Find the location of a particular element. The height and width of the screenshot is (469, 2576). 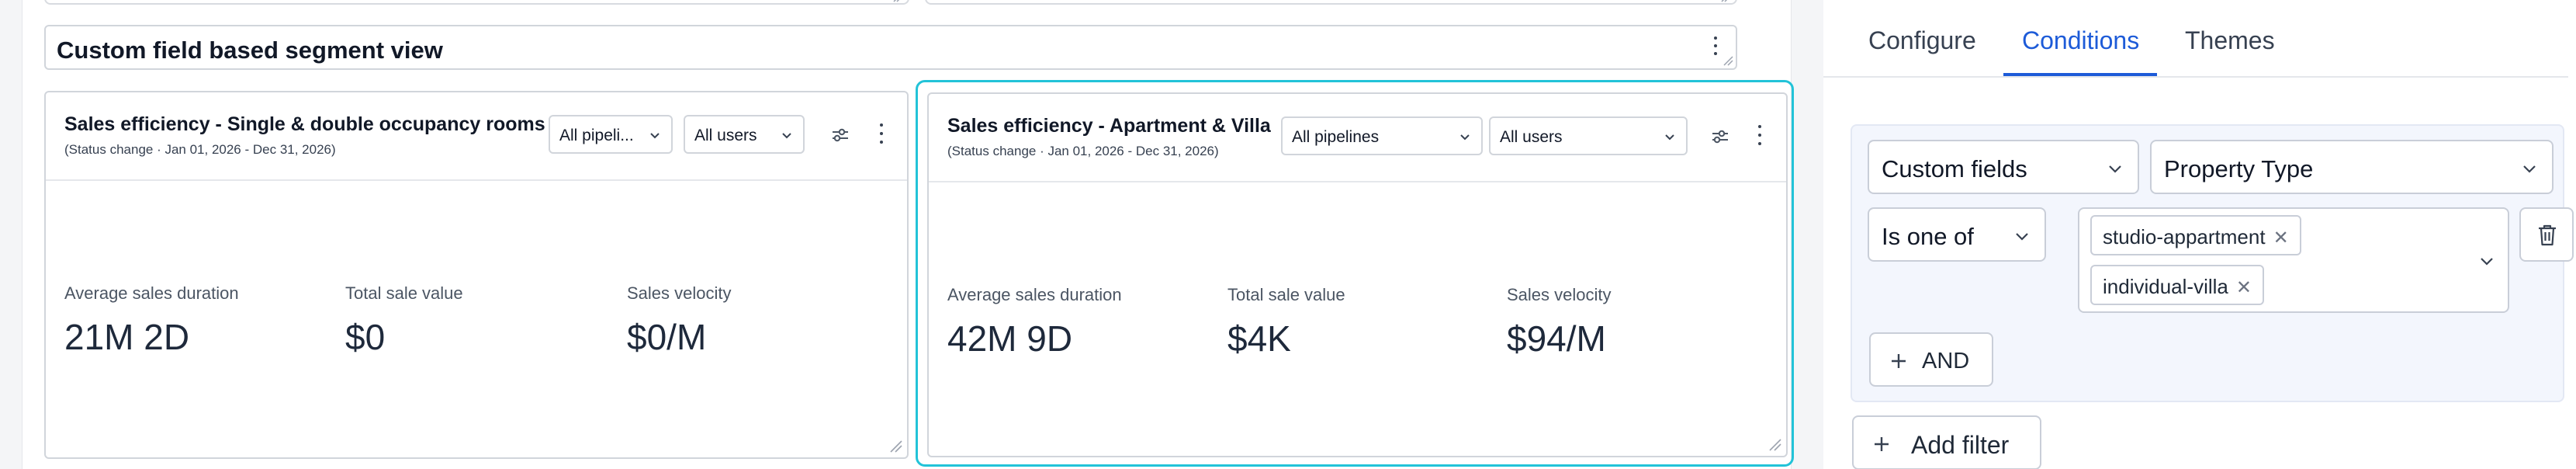

operator-select: Is one of is located at coordinates (1957, 234).